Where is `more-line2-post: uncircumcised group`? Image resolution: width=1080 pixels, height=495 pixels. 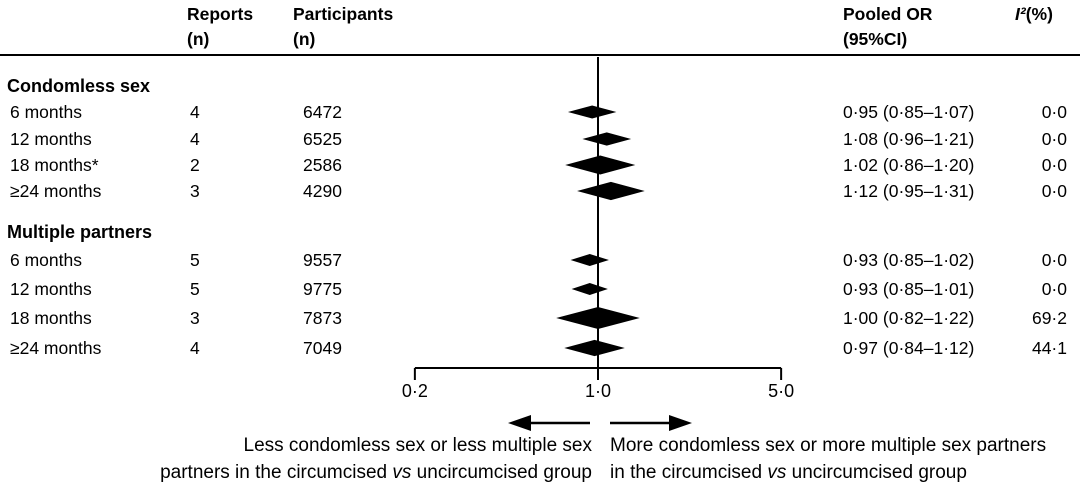 more-line2-post: uncircumcised group is located at coordinates (876, 472).